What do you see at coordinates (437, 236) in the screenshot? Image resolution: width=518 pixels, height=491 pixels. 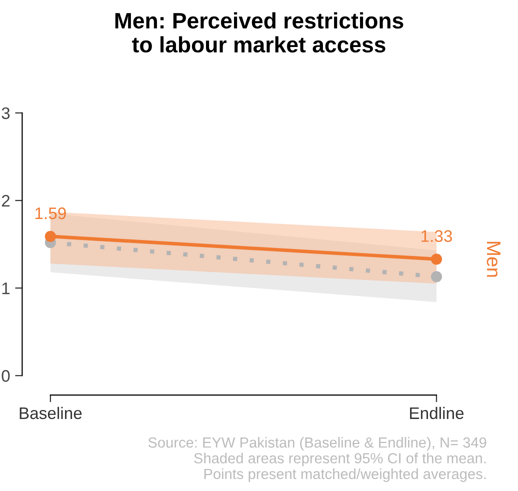 I see `data-label: 1.33` at bounding box center [437, 236].